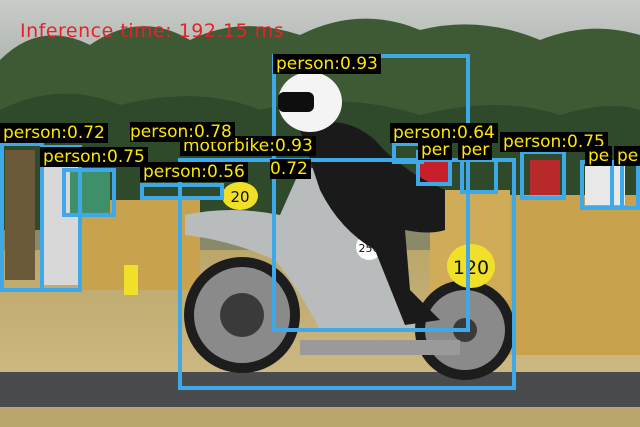 This screenshot has height=427, width=640. I want to click on number-plate-side-text: 20, so click(239, 197).